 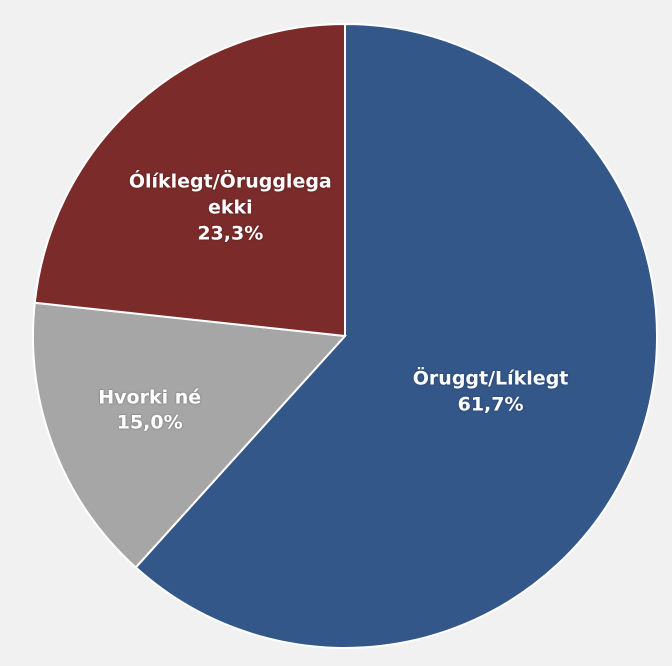 I want to click on value-label: 23,3%, so click(x=230, y=233).